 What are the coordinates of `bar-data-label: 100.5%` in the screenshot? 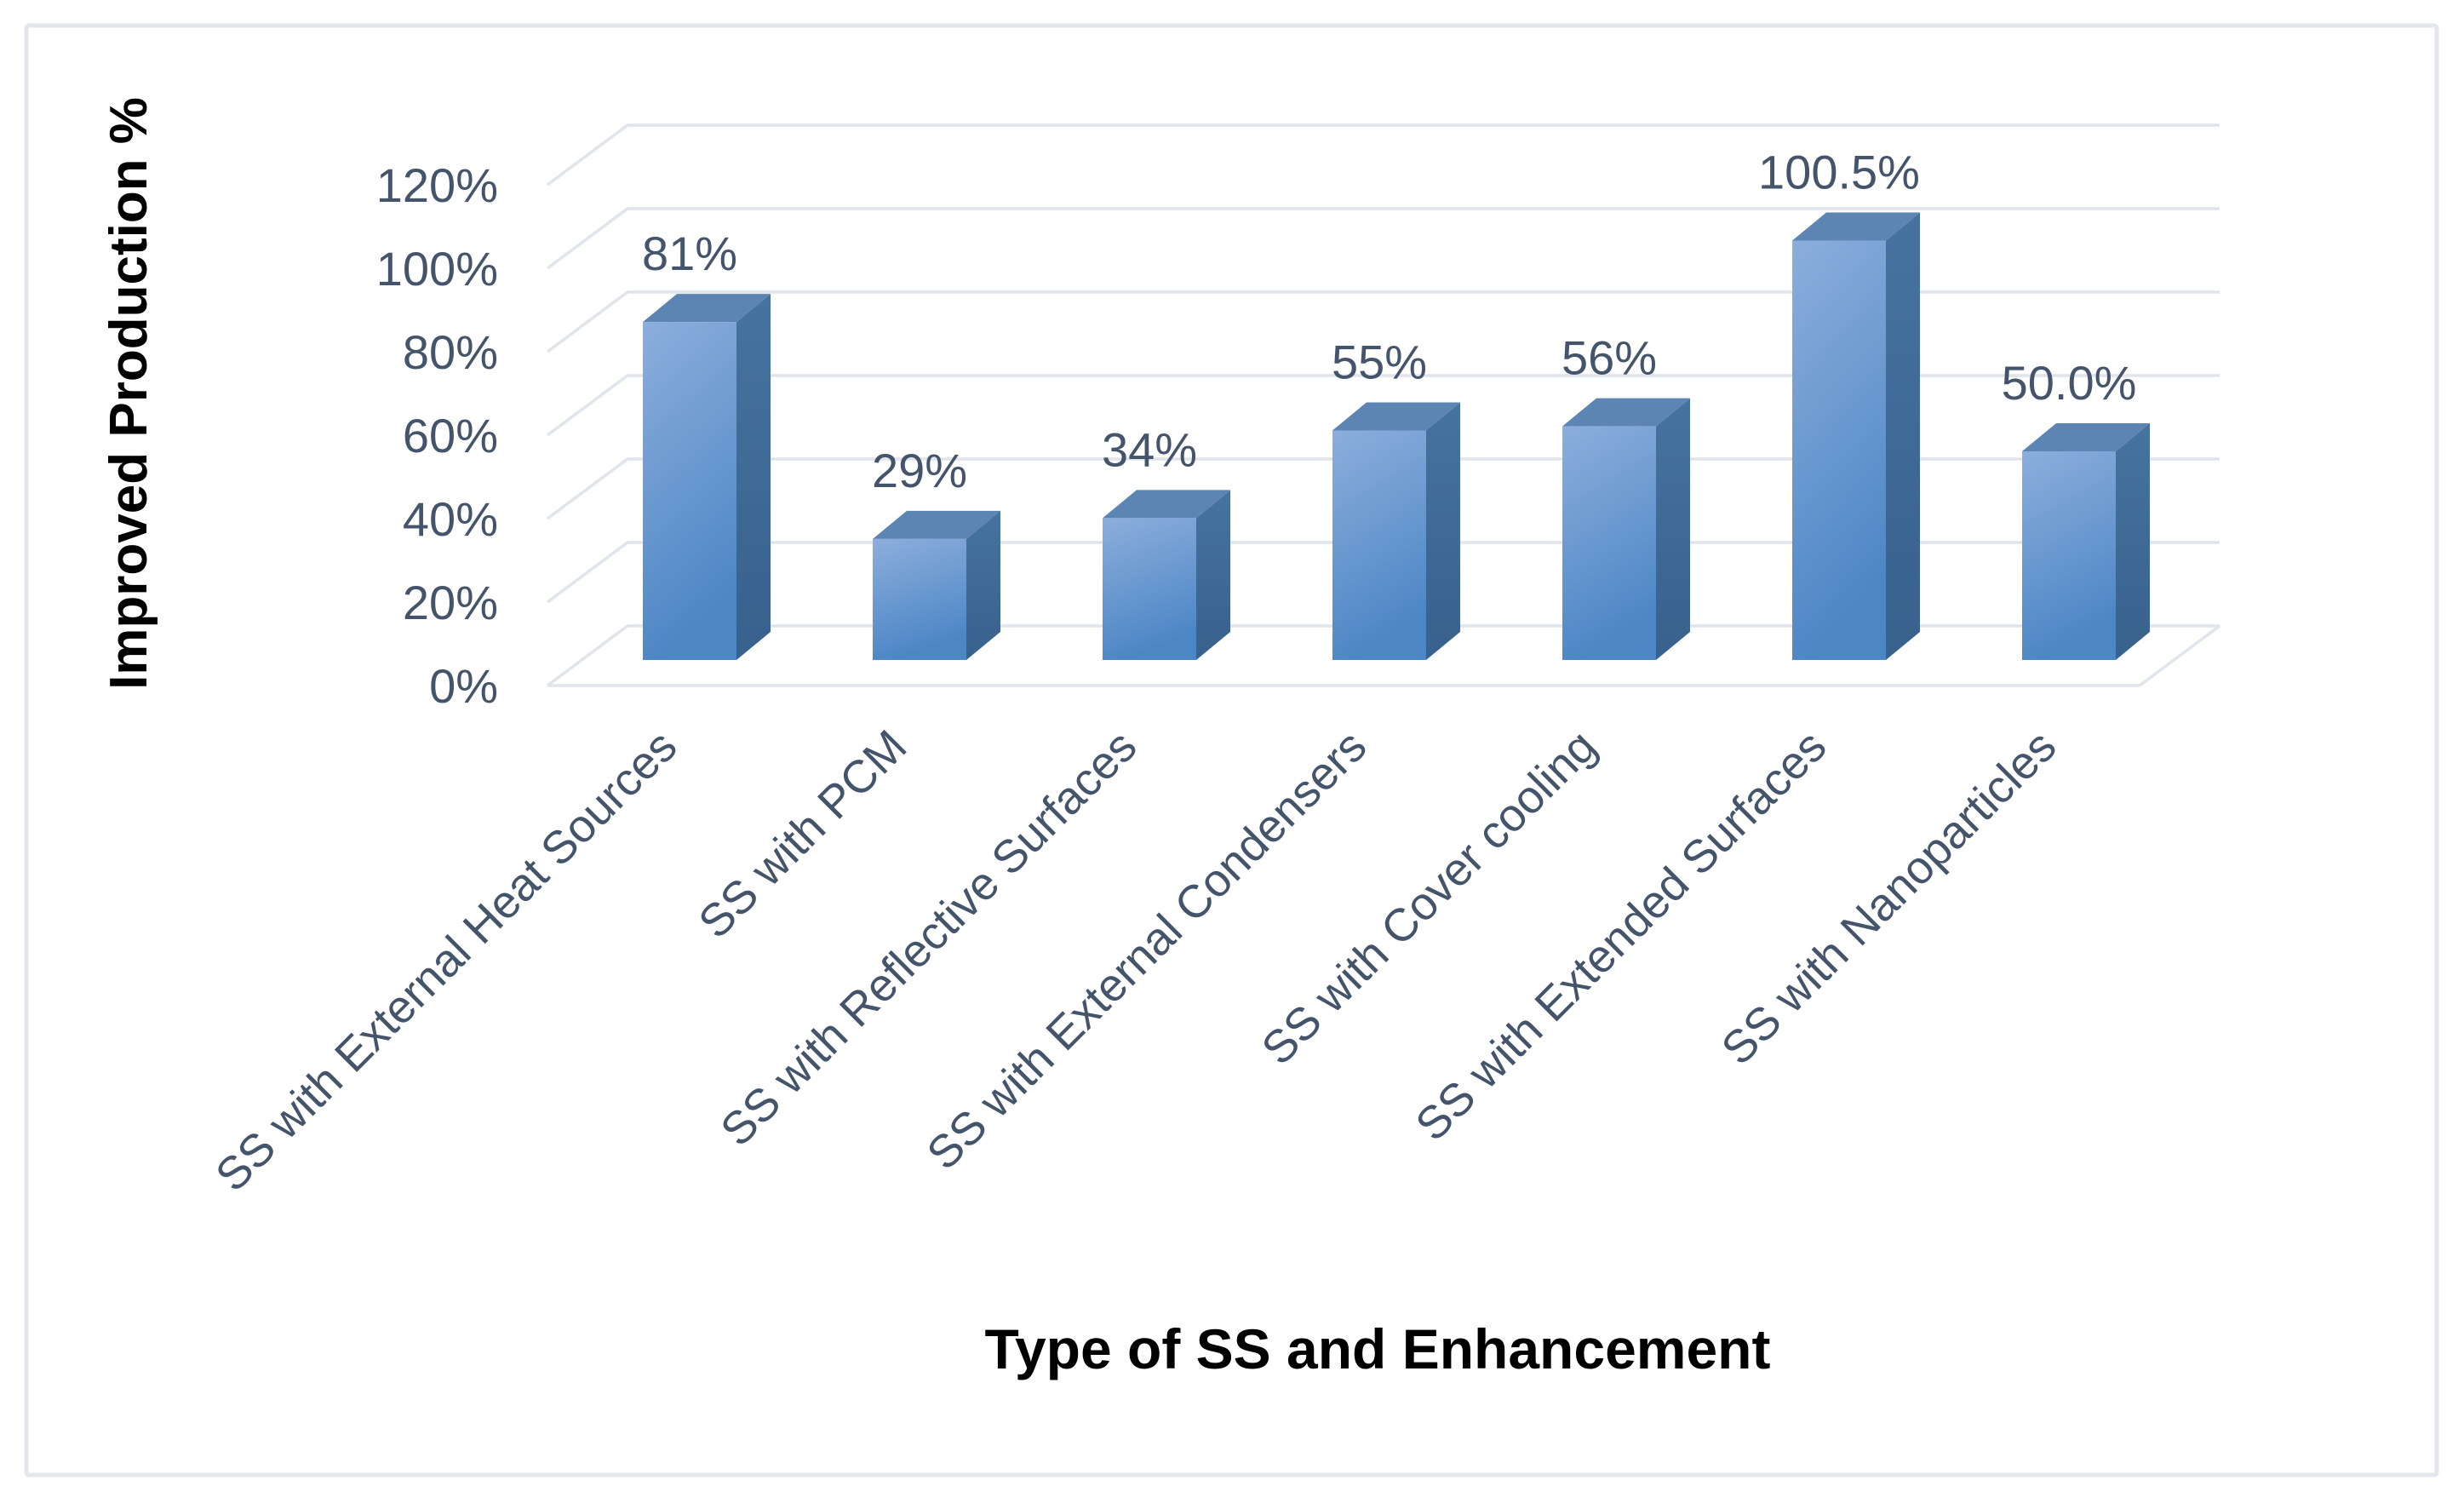 It's located at (1839, 172).